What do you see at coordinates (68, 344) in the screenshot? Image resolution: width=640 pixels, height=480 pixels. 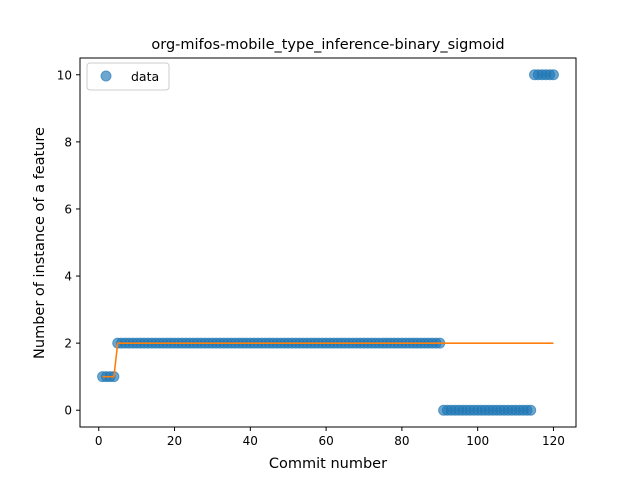 I see `y-tick-label: 2` at bounding box center [68, 344].